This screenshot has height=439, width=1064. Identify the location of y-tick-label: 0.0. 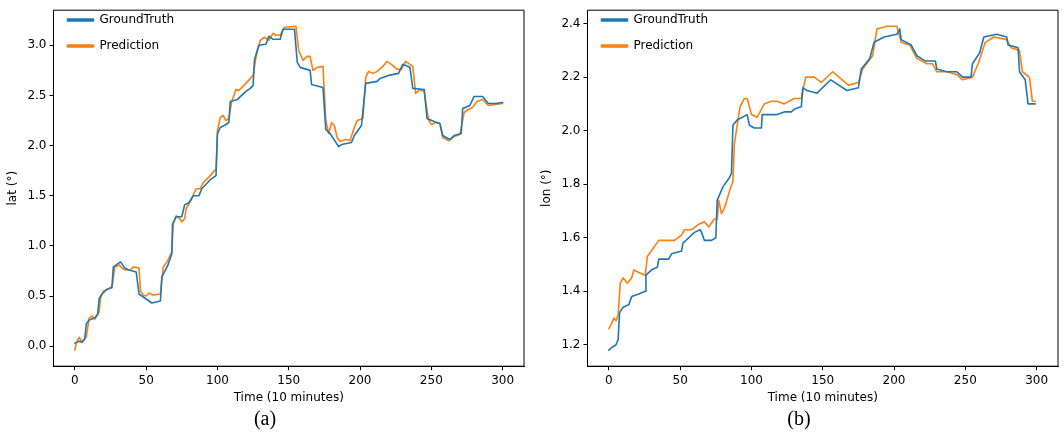
(37, 345).